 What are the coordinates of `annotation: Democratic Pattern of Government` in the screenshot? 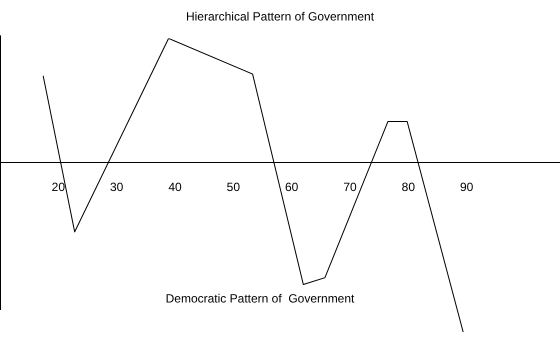 It's located at (261, 298).